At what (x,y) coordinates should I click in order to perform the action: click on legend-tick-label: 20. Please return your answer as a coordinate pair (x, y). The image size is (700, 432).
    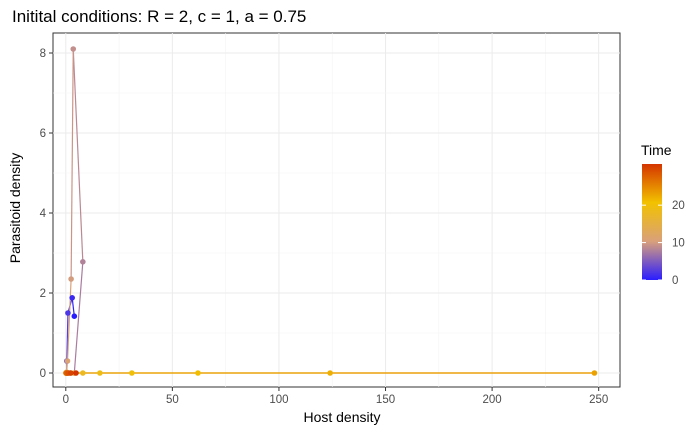
    Looking at the image, I should click on (678, 206).